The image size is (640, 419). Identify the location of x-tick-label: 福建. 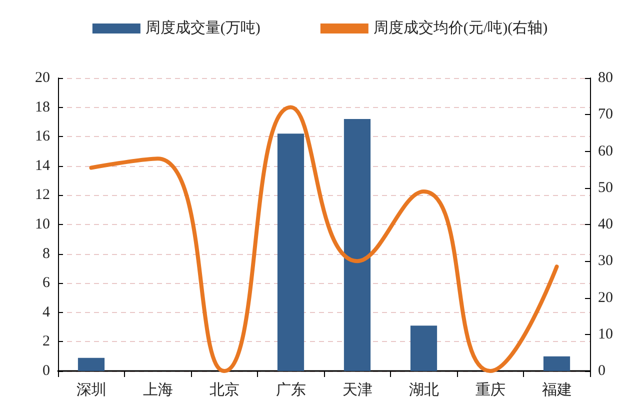
(557, 390).